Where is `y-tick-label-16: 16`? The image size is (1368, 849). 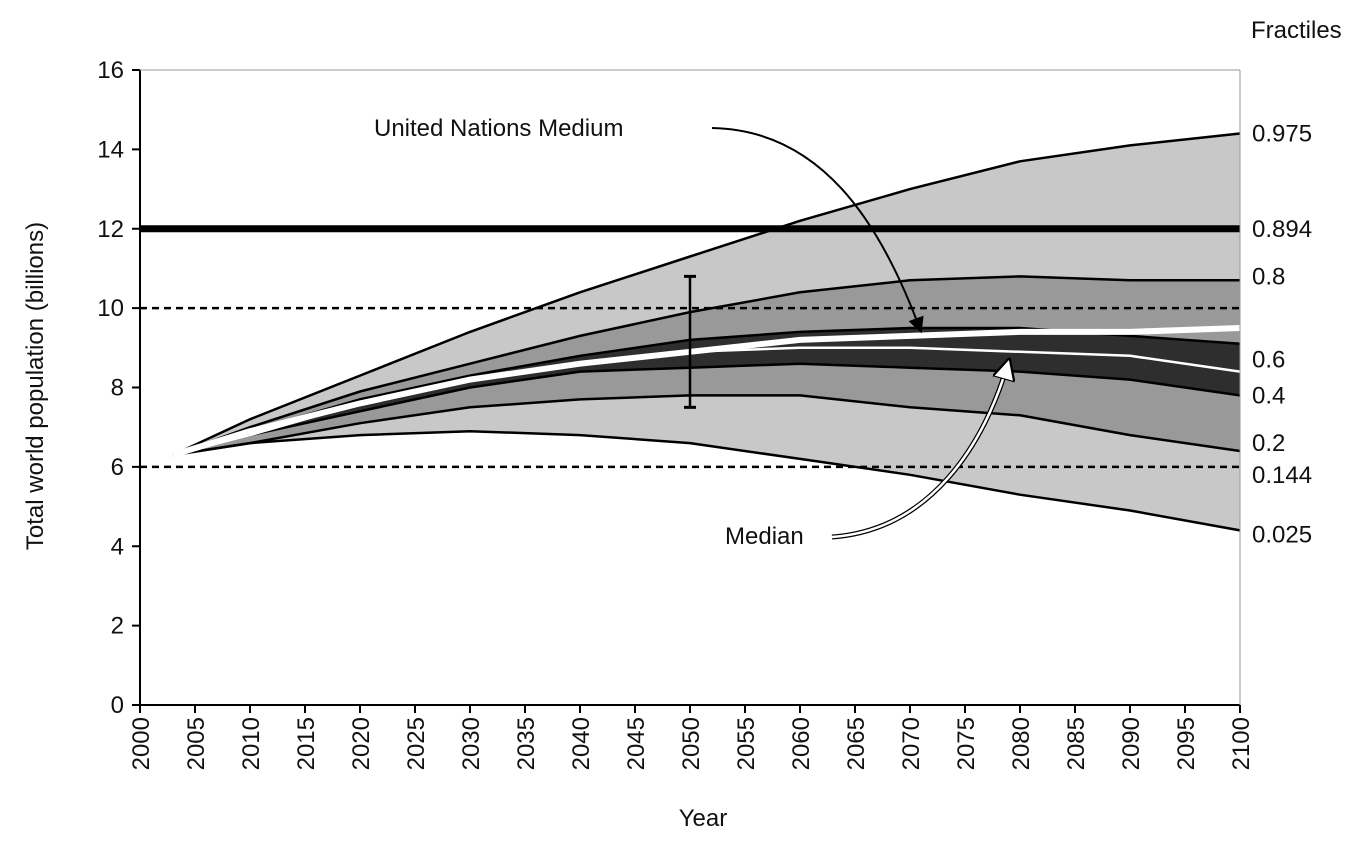
y-tick-label-16: 16 is located at coordinates (110, 70).